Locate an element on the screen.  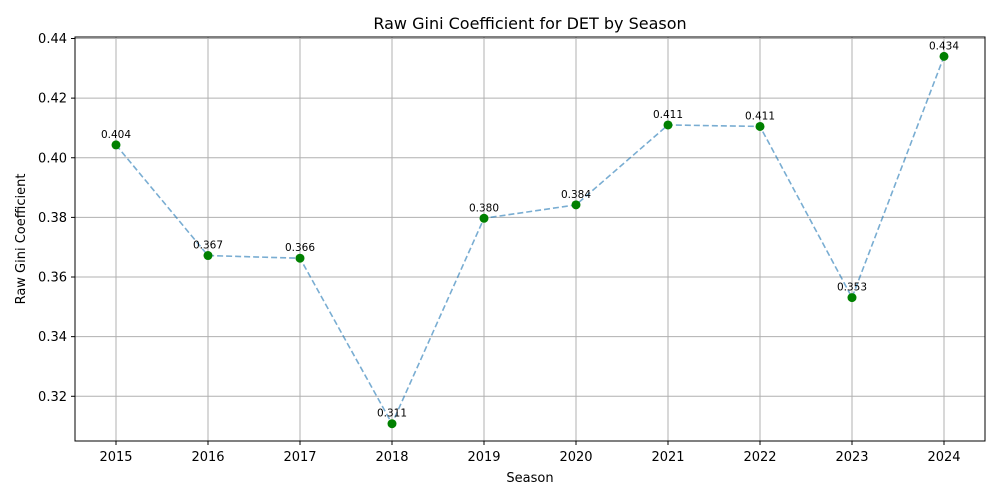
x-tick-label: 2015 is located at coordinates (115, 457).